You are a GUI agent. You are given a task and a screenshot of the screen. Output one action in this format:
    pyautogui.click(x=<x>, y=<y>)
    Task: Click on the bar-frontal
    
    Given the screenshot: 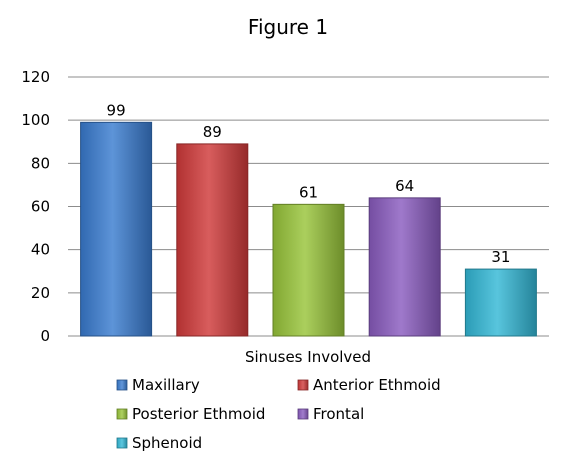 What is the action you would take?
    pyautogui.click(x=404, y=267)
    